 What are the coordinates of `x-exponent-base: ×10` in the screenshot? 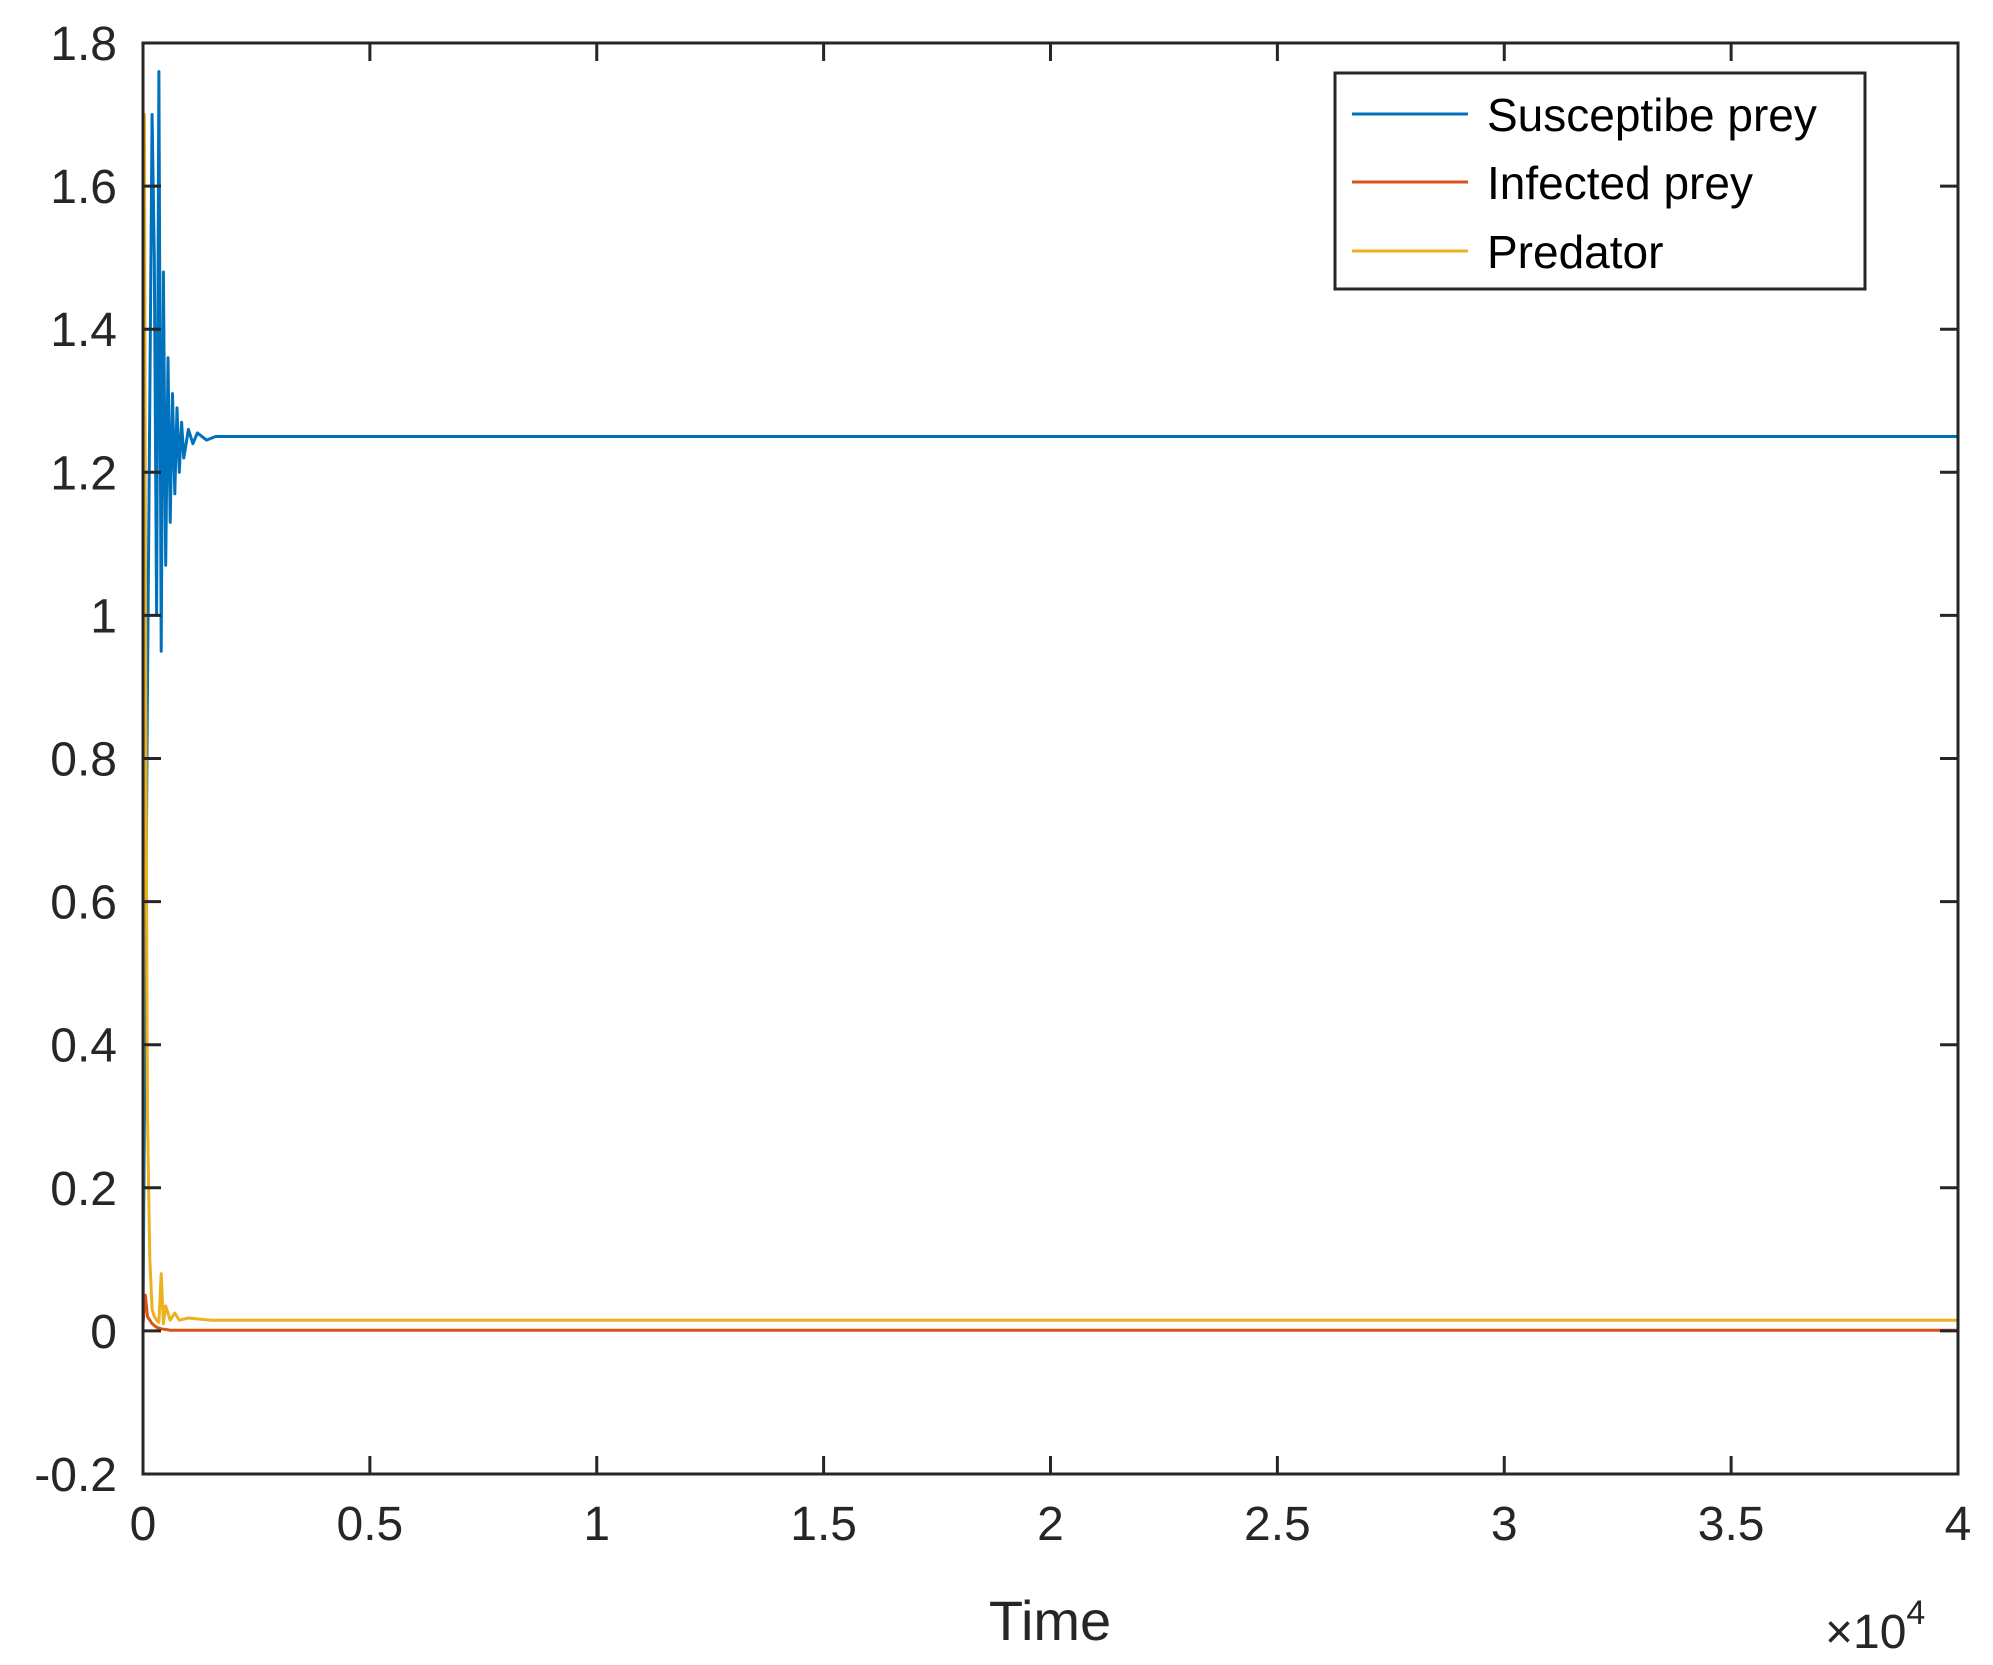 It's located at (1865, 1632).